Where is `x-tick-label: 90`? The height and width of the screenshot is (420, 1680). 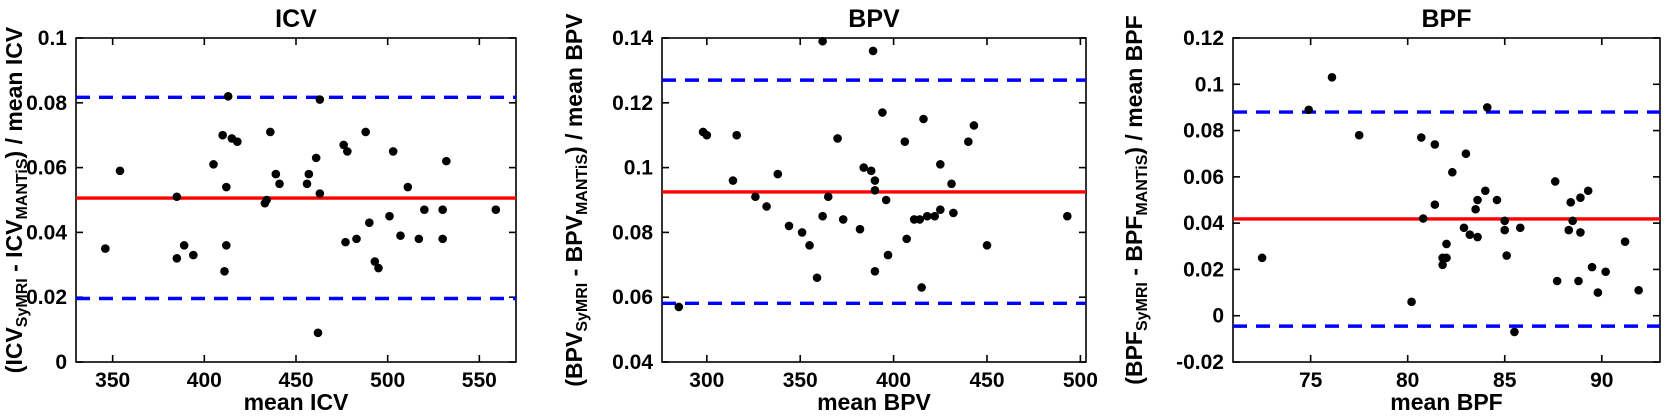
x-tick-label: 90 is located at coordinates (1601, 380).